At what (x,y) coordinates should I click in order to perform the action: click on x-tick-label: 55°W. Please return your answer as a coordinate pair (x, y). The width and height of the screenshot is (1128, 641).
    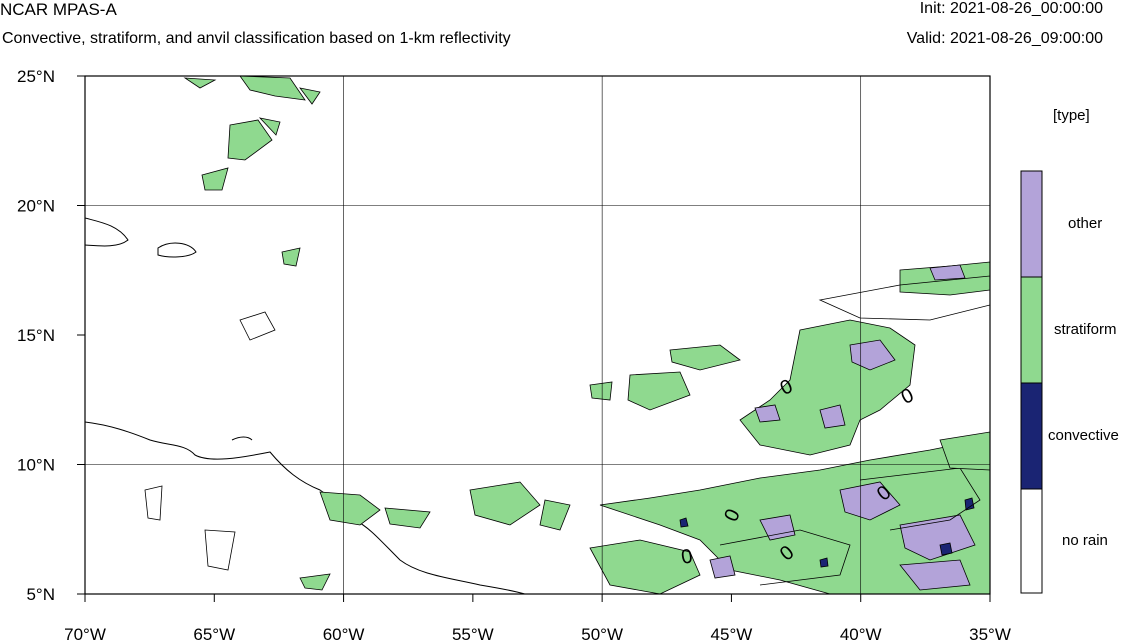
    Looking at the image, I should click on (473, 633).